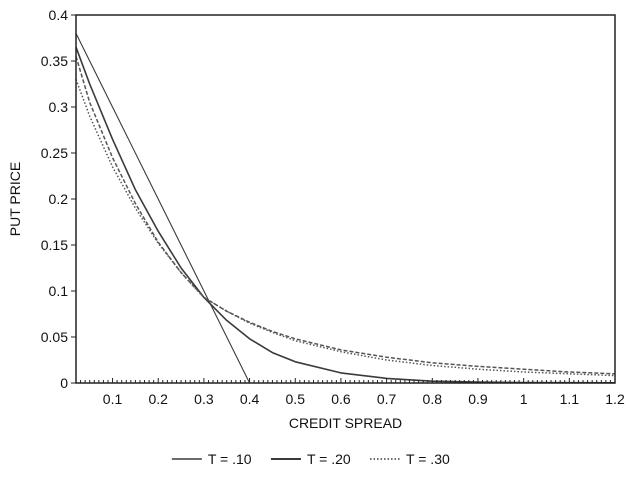 The height and width of the screenshot is (481, 629). What do you see at coordinates (524, 399) in the screenshot?
I see `x-tick-label: 1` at bounding box center [524, 399].